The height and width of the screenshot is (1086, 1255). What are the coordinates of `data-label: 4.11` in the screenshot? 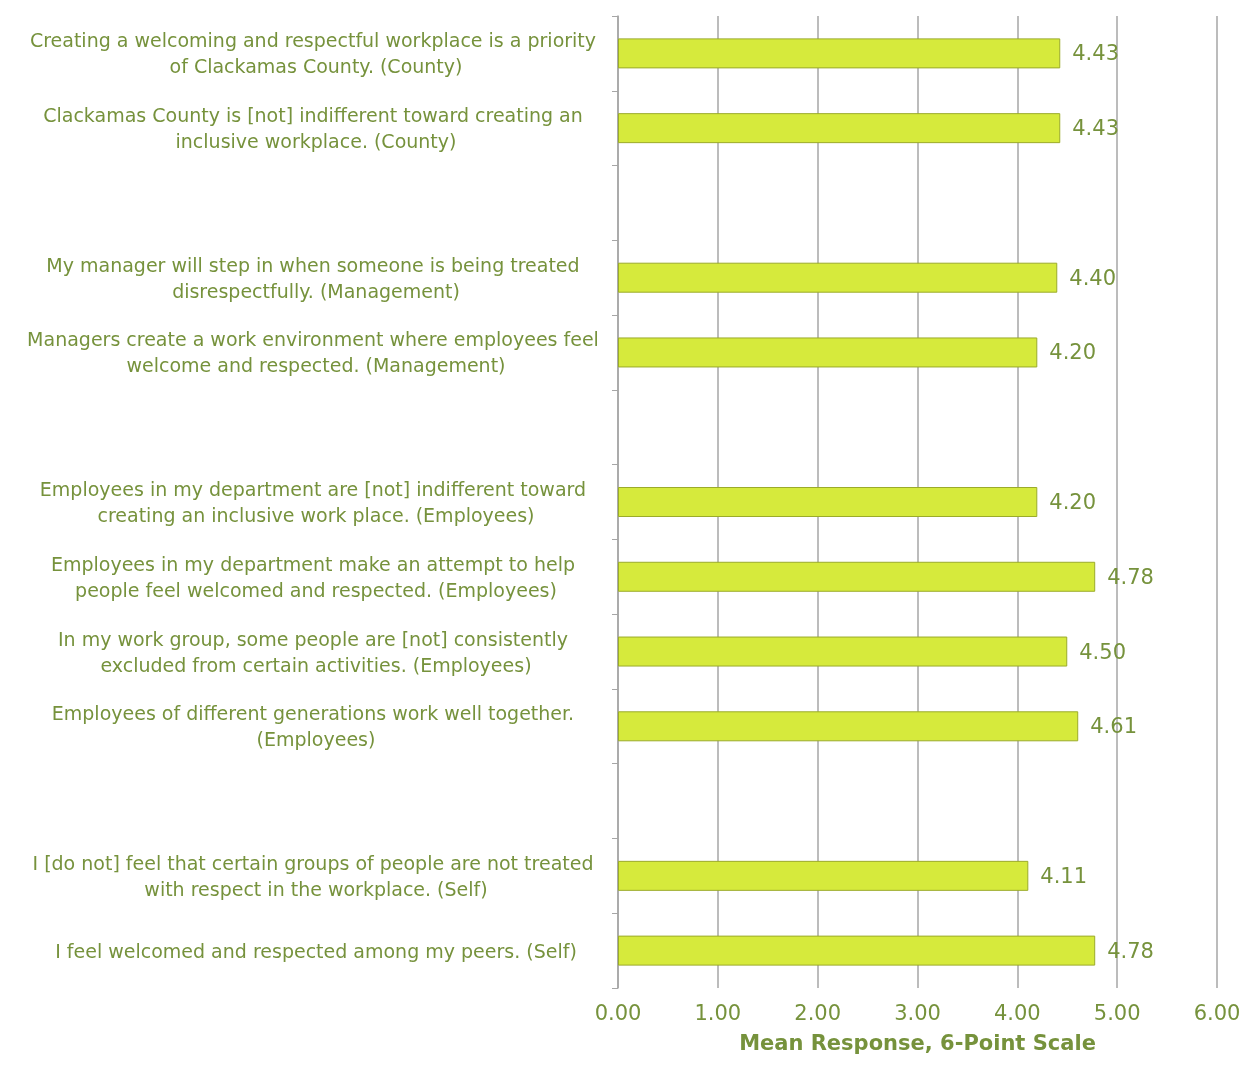 It's located at (1064, 875).